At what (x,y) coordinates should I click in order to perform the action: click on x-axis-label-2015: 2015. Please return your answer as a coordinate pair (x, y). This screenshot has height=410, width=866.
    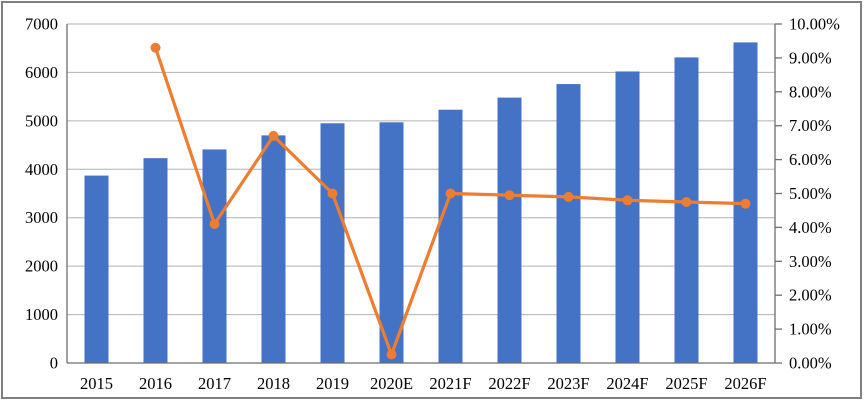
    Looking at the image, I should click on (96, 383).